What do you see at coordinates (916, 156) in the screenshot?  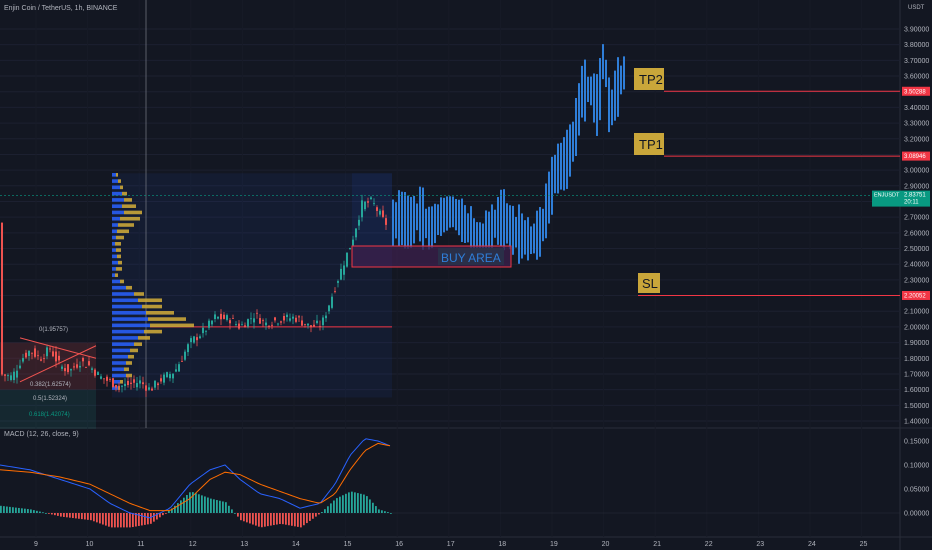 I see `price-tag-tp1: 3.08946` at bounding box center [916, 156].